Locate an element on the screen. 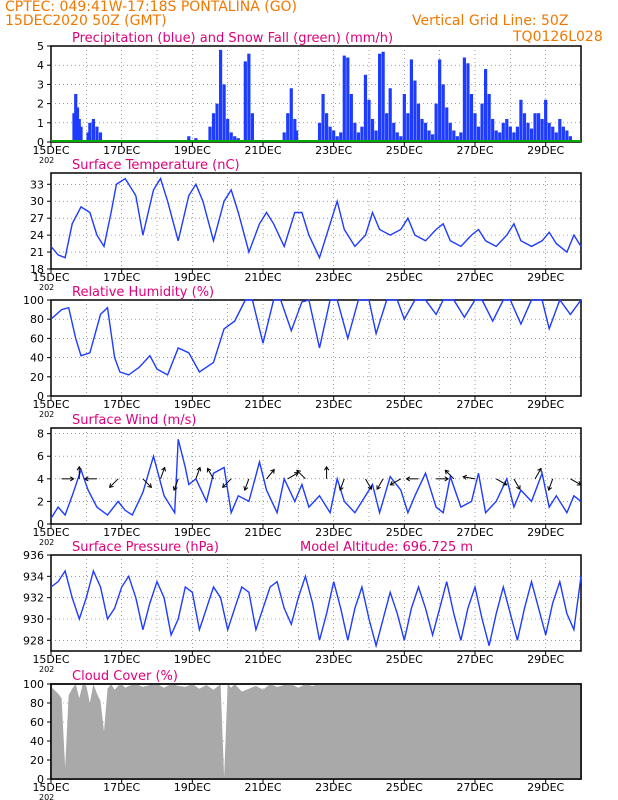  panel-title: Surface Wind (m/s) is located at coordinates (134, 420).